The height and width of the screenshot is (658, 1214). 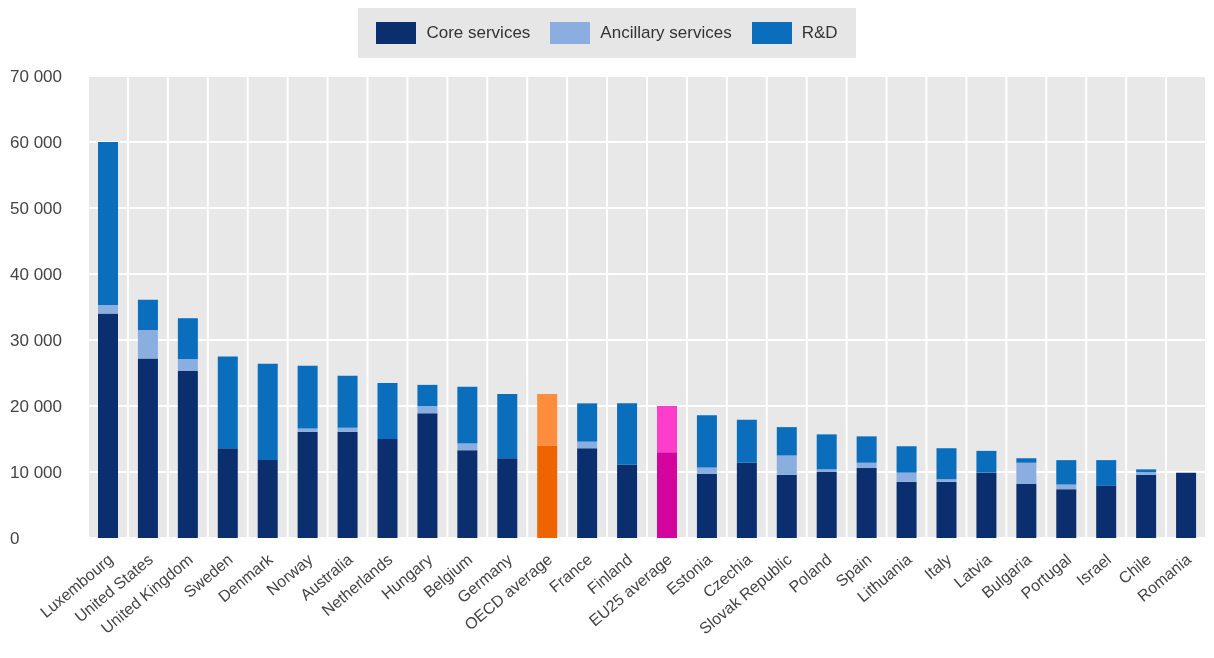 What do you see at coordinates (819, 33) in the screenshot?
I see `legend-label: R&D` at bounding box center [819, 33].